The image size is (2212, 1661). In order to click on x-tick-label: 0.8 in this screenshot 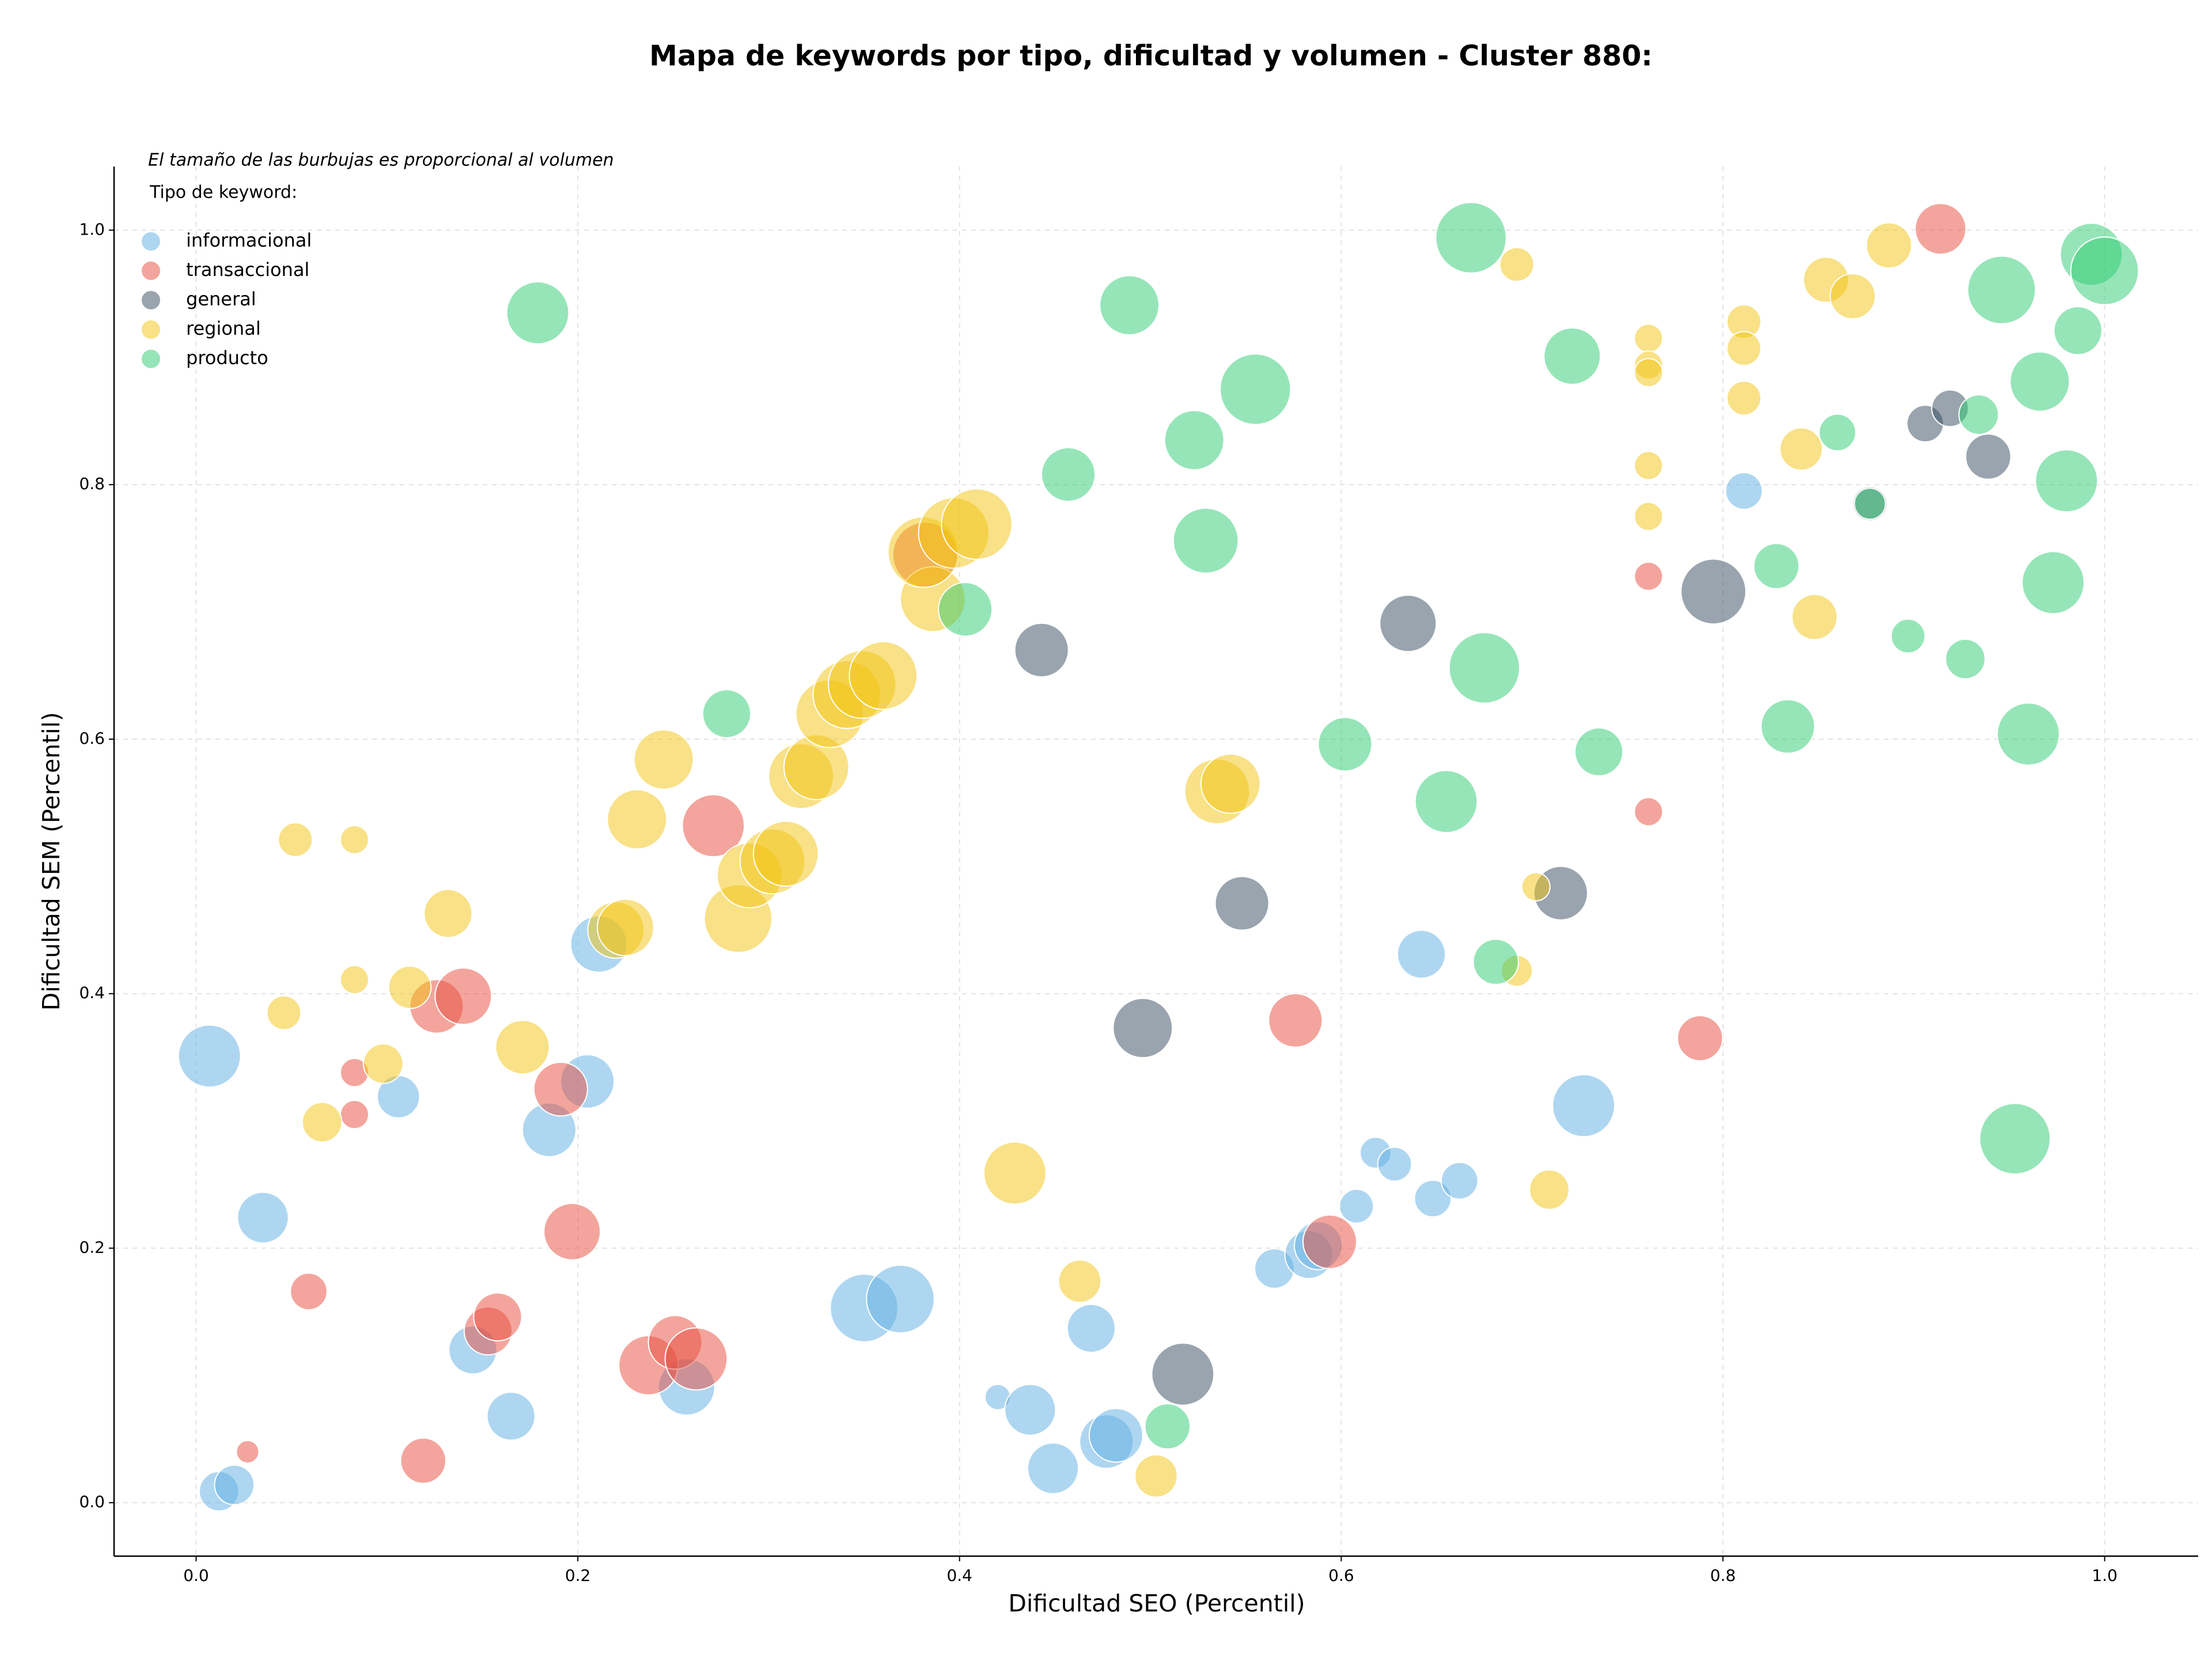, I will do `click(1723, 1575)`.